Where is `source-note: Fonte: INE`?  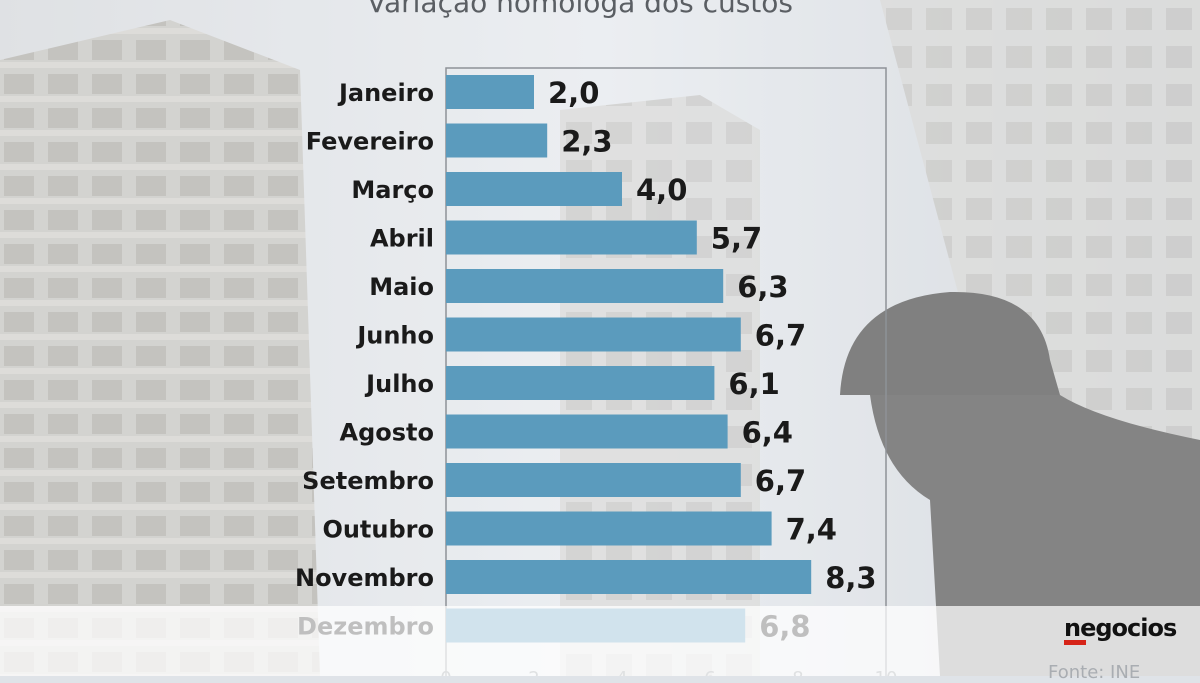
source-note: Fonte: INE is located at coordinates (1094, 672).